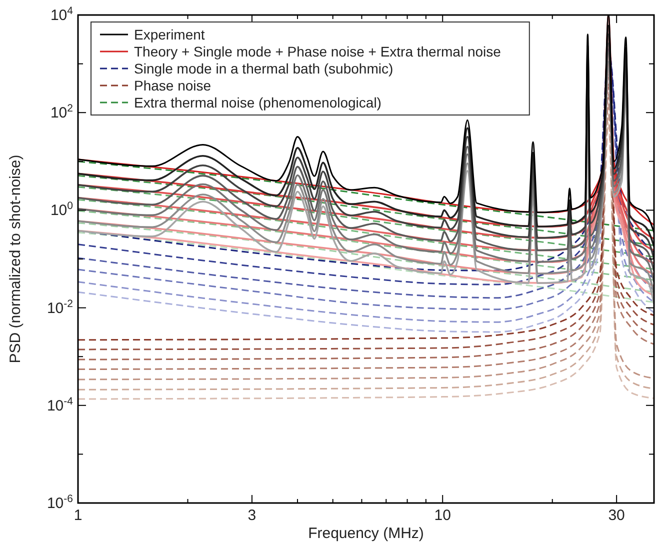 Image resolution: width=664 pixels, height=544 pixels. I want to click on y-tick-label: 10$^{2}$, so click(62, 112).